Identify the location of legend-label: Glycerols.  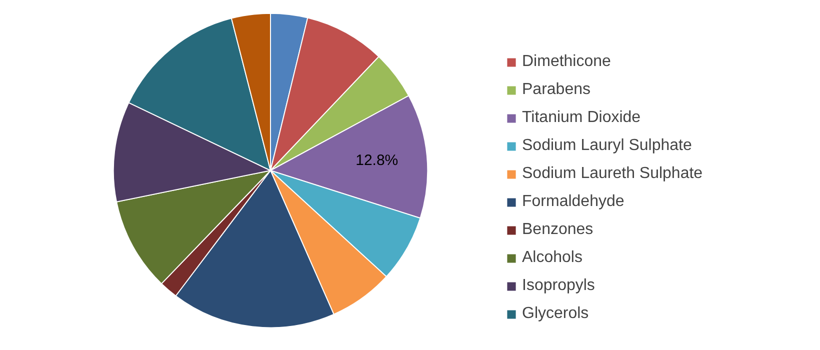
(555, 314).